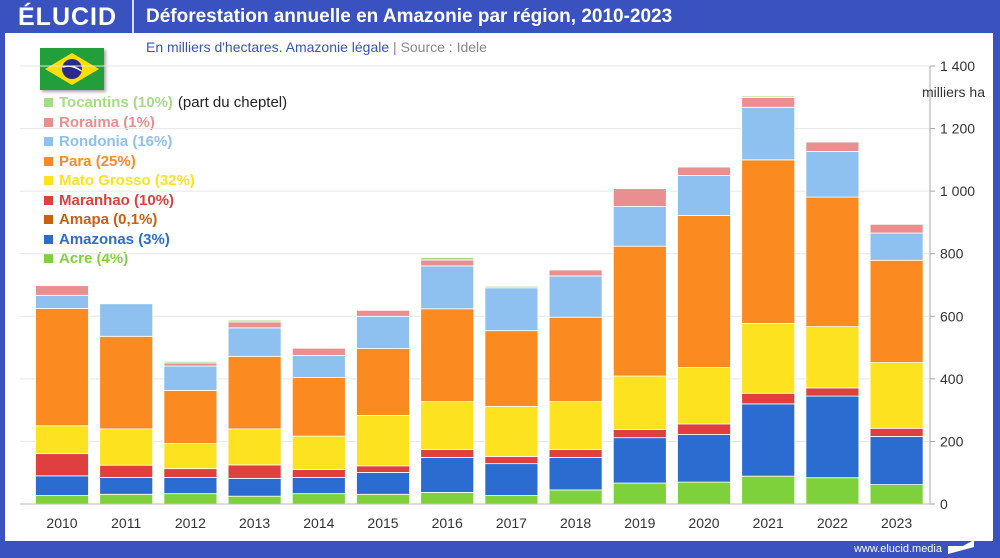 The width and height of the screenshot is (1000, 558). What do you see at coordinates (382, 523) in the screenshot?
I see `x-tick-label: 2015` at bounding box center [382, 523].